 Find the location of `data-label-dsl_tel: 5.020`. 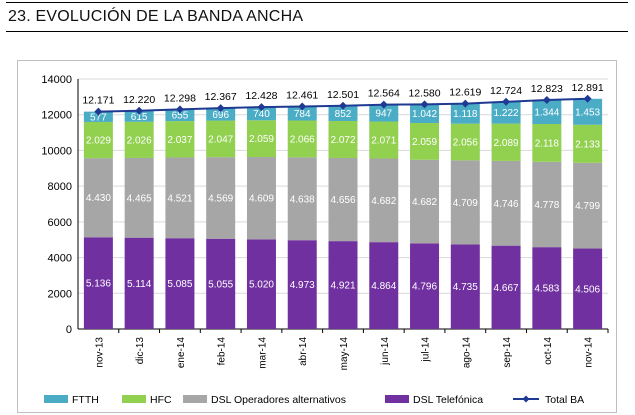

data-label-dsl_tel: 5.020 is located at coordinates (261, 285).